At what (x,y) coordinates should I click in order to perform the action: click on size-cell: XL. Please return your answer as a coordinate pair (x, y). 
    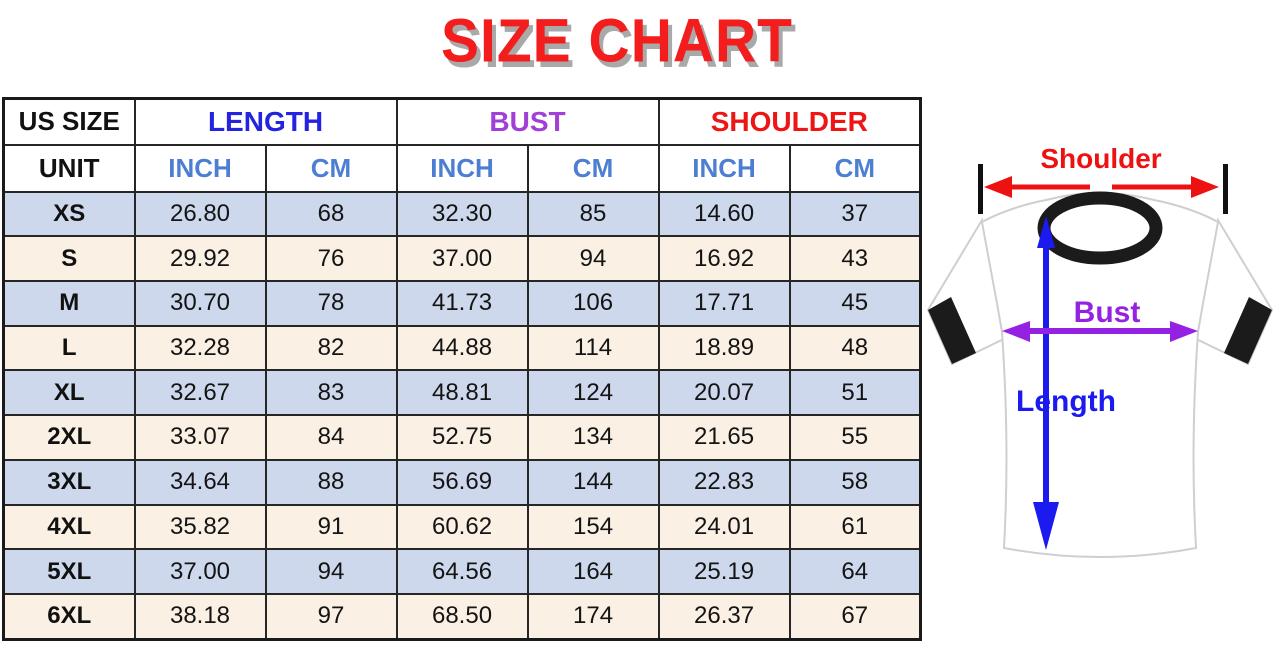
    Looking at the image, I should click on (69, 393).